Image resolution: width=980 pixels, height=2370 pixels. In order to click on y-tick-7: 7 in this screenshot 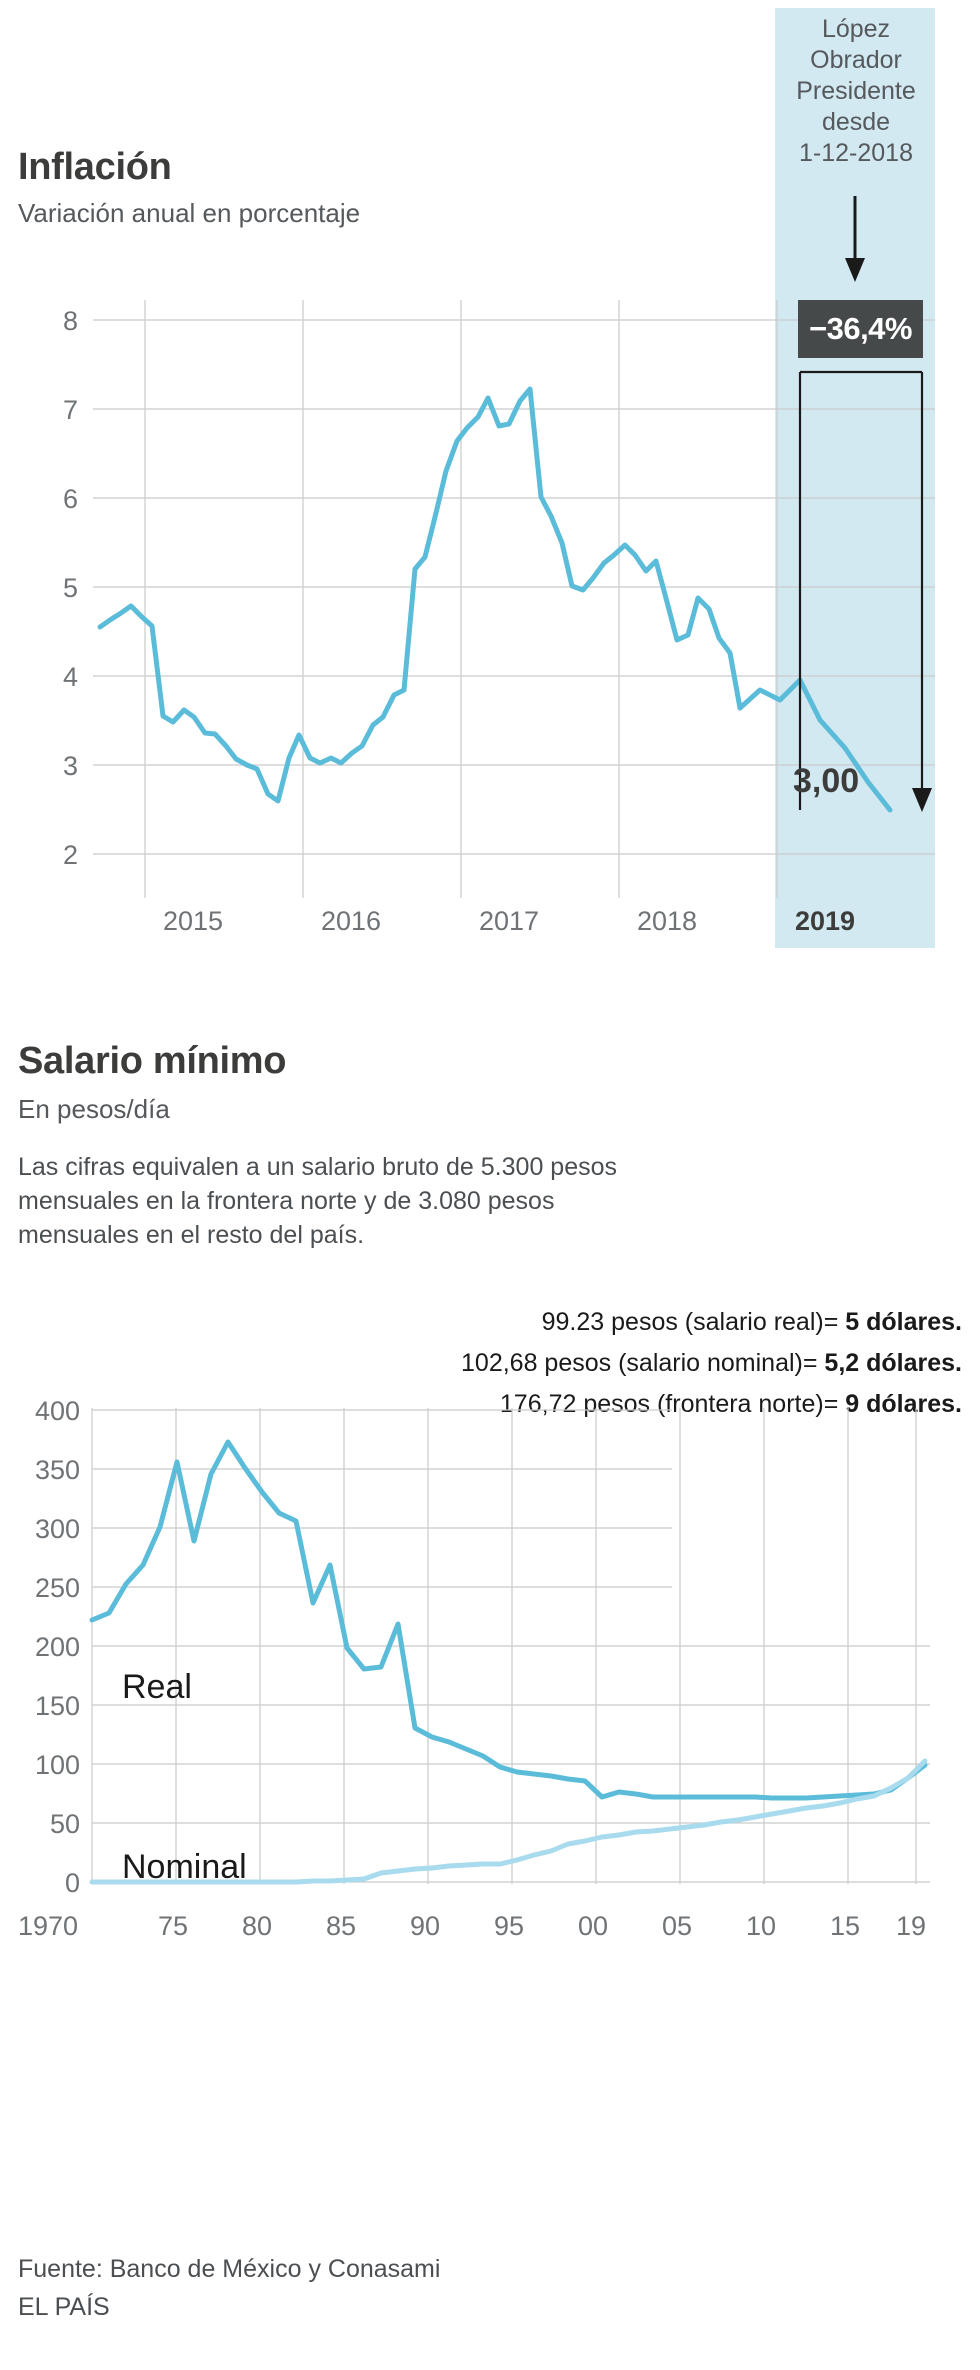, I will do `click(70, 410)`.